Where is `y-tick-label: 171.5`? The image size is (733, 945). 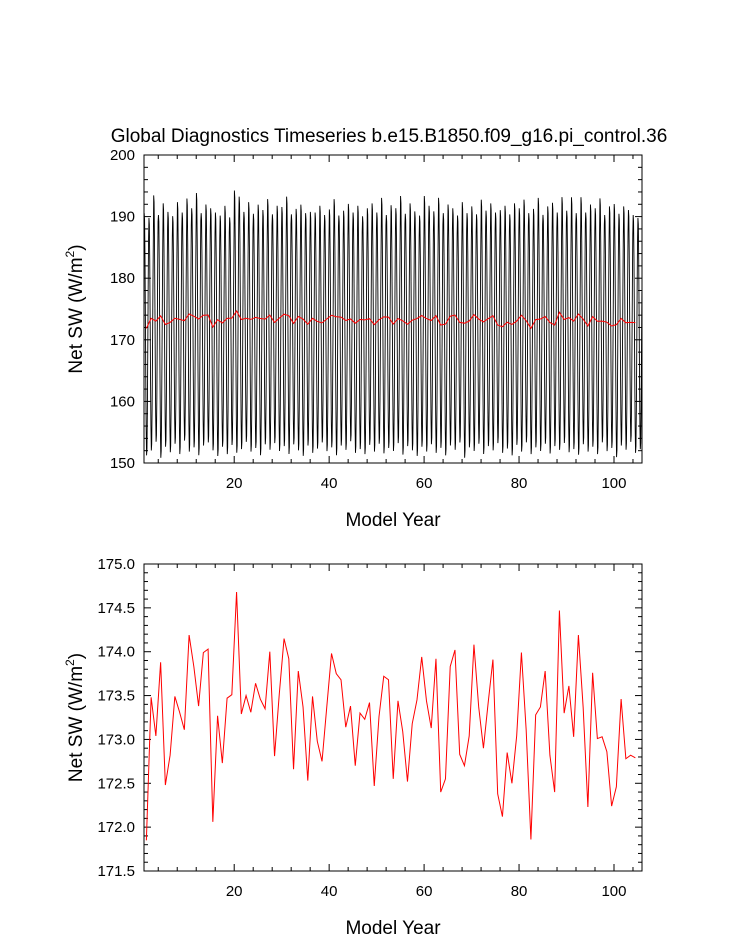 y-tick-label: 171.5 is located at coordinates (116, 871).